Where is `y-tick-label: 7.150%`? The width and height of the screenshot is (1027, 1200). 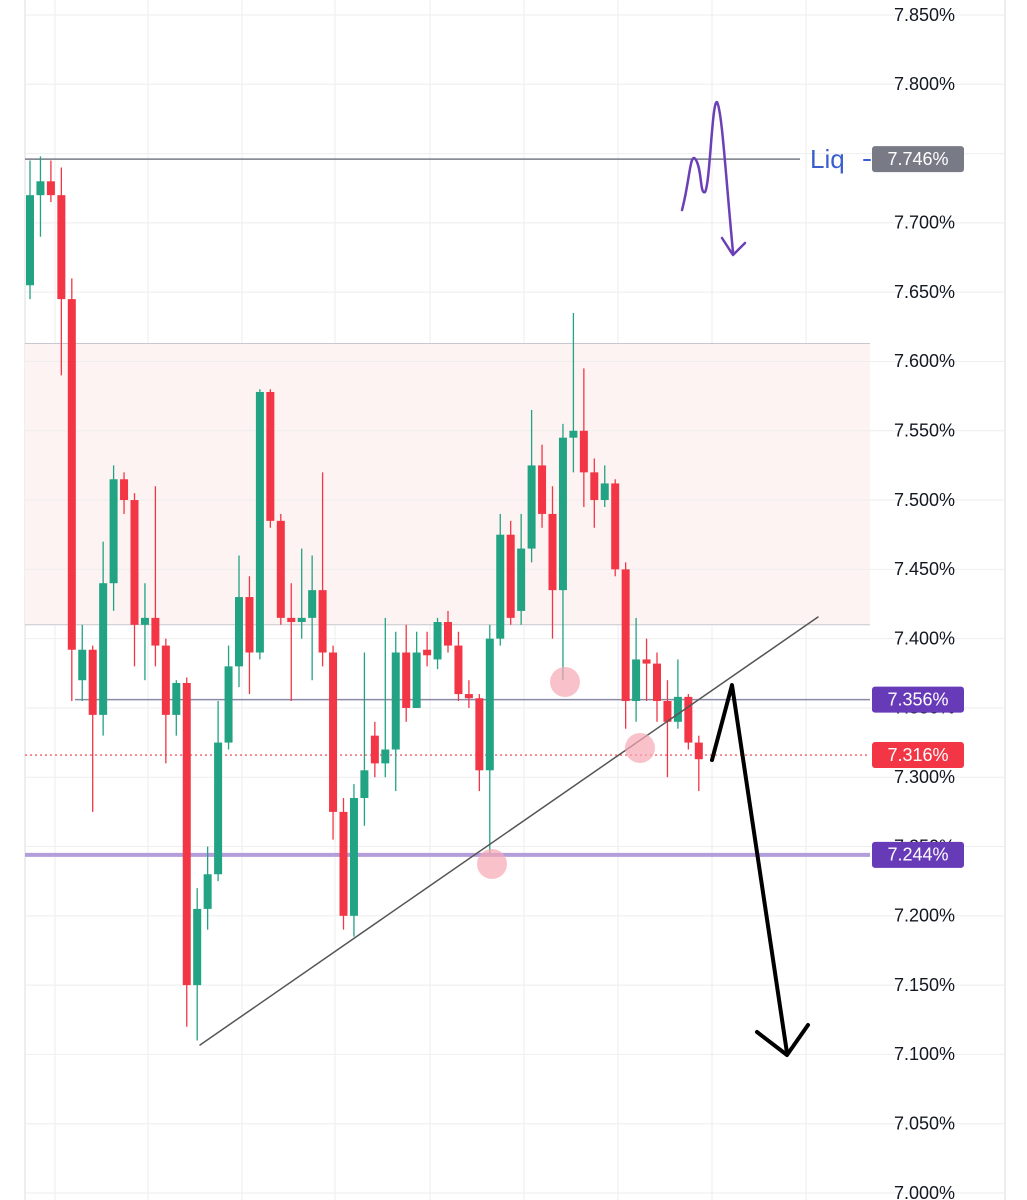
y-tick-label: 7.150% is located at coordinates (924, 985).